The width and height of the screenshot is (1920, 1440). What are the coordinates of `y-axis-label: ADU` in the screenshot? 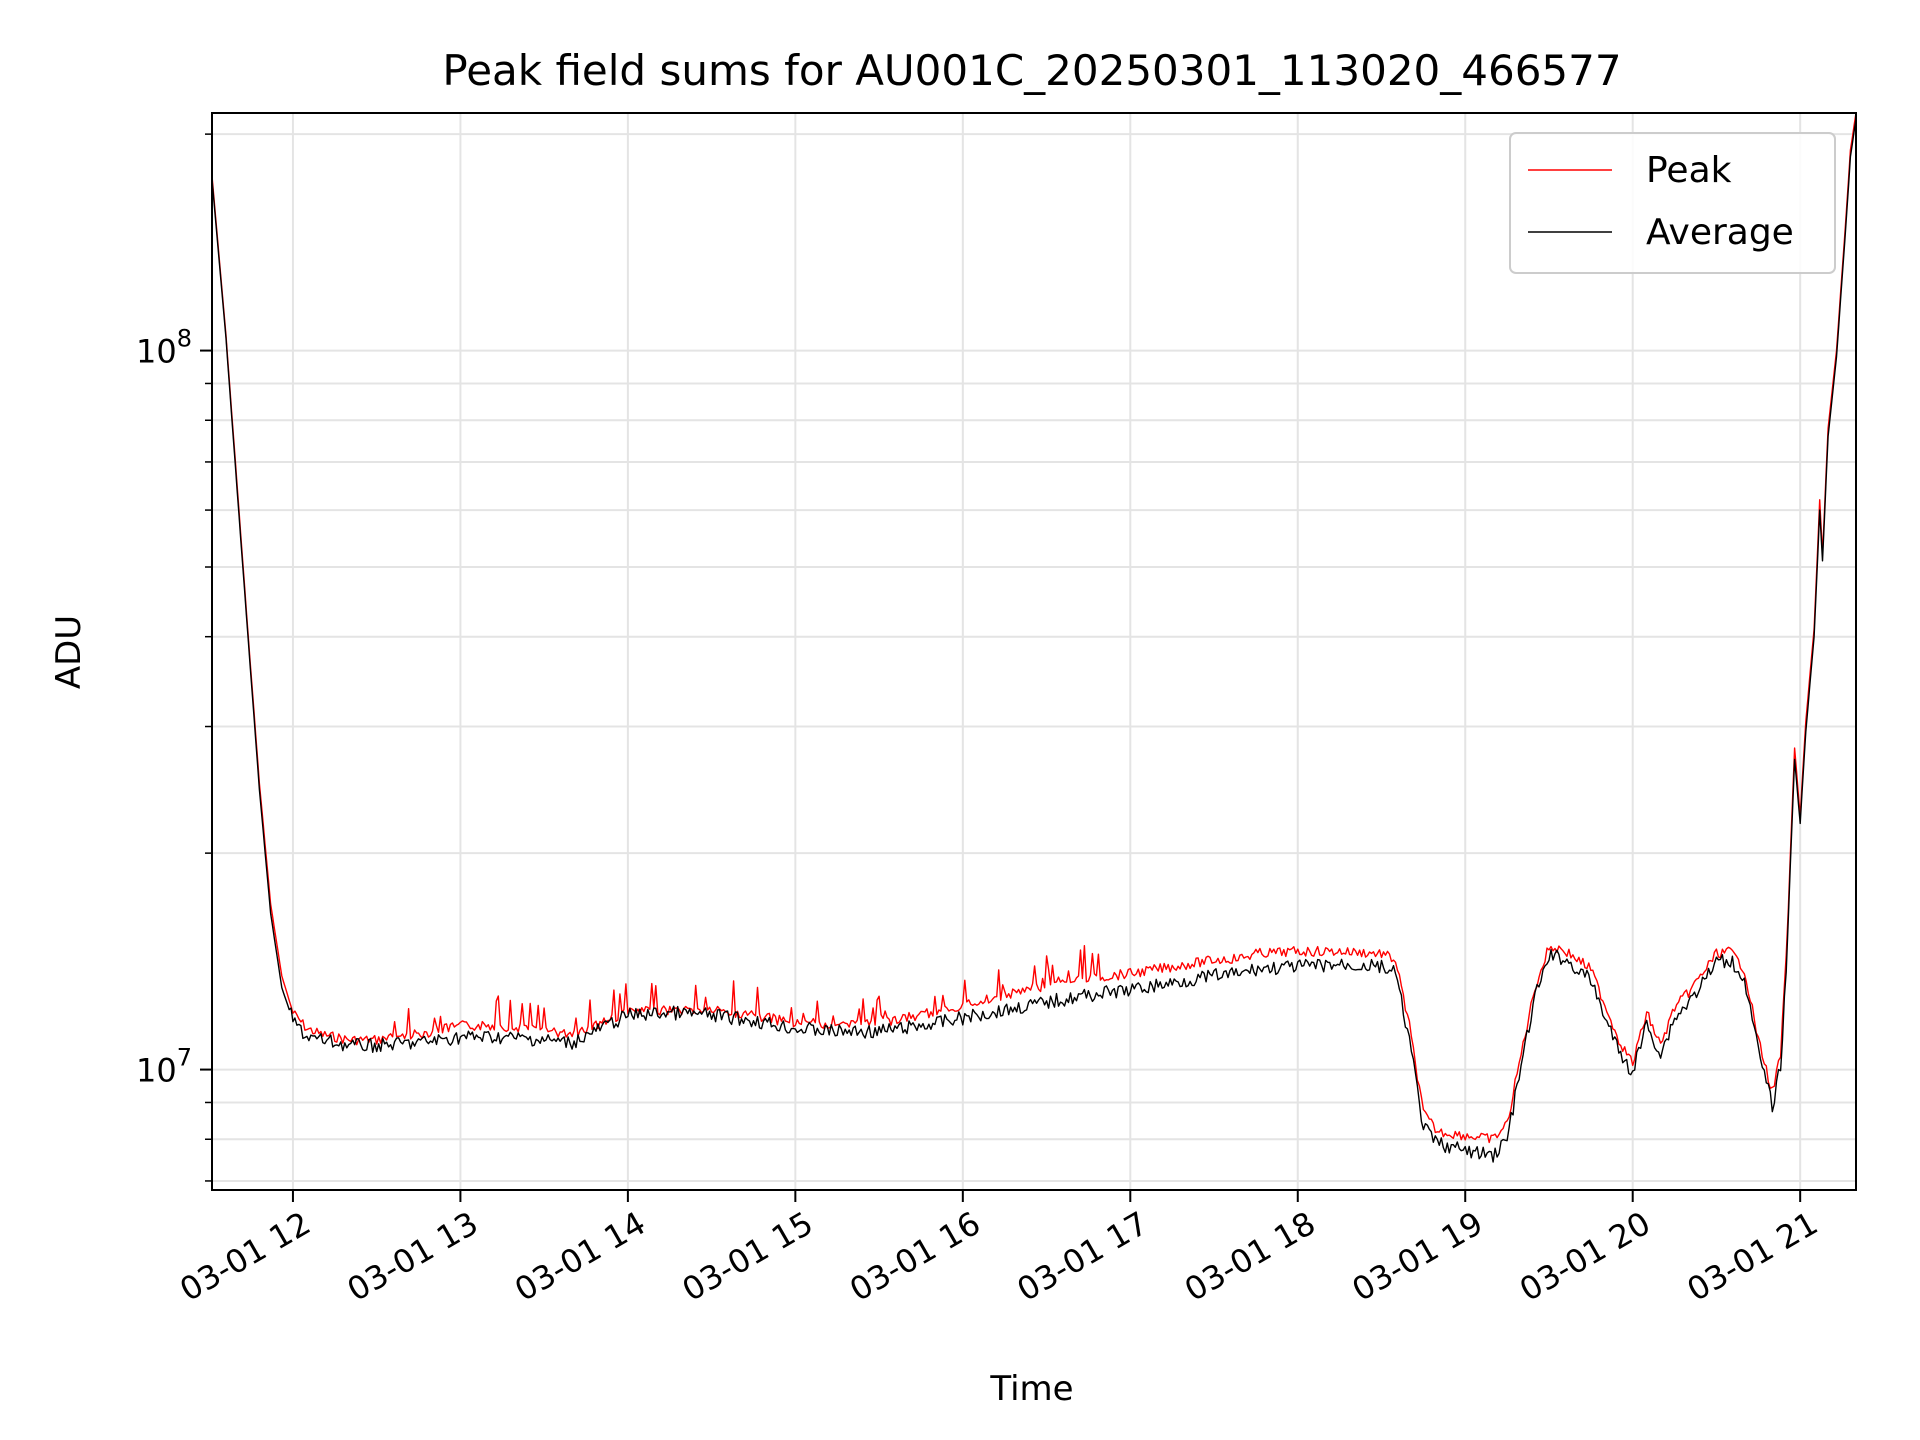 It's located at (69, 652).